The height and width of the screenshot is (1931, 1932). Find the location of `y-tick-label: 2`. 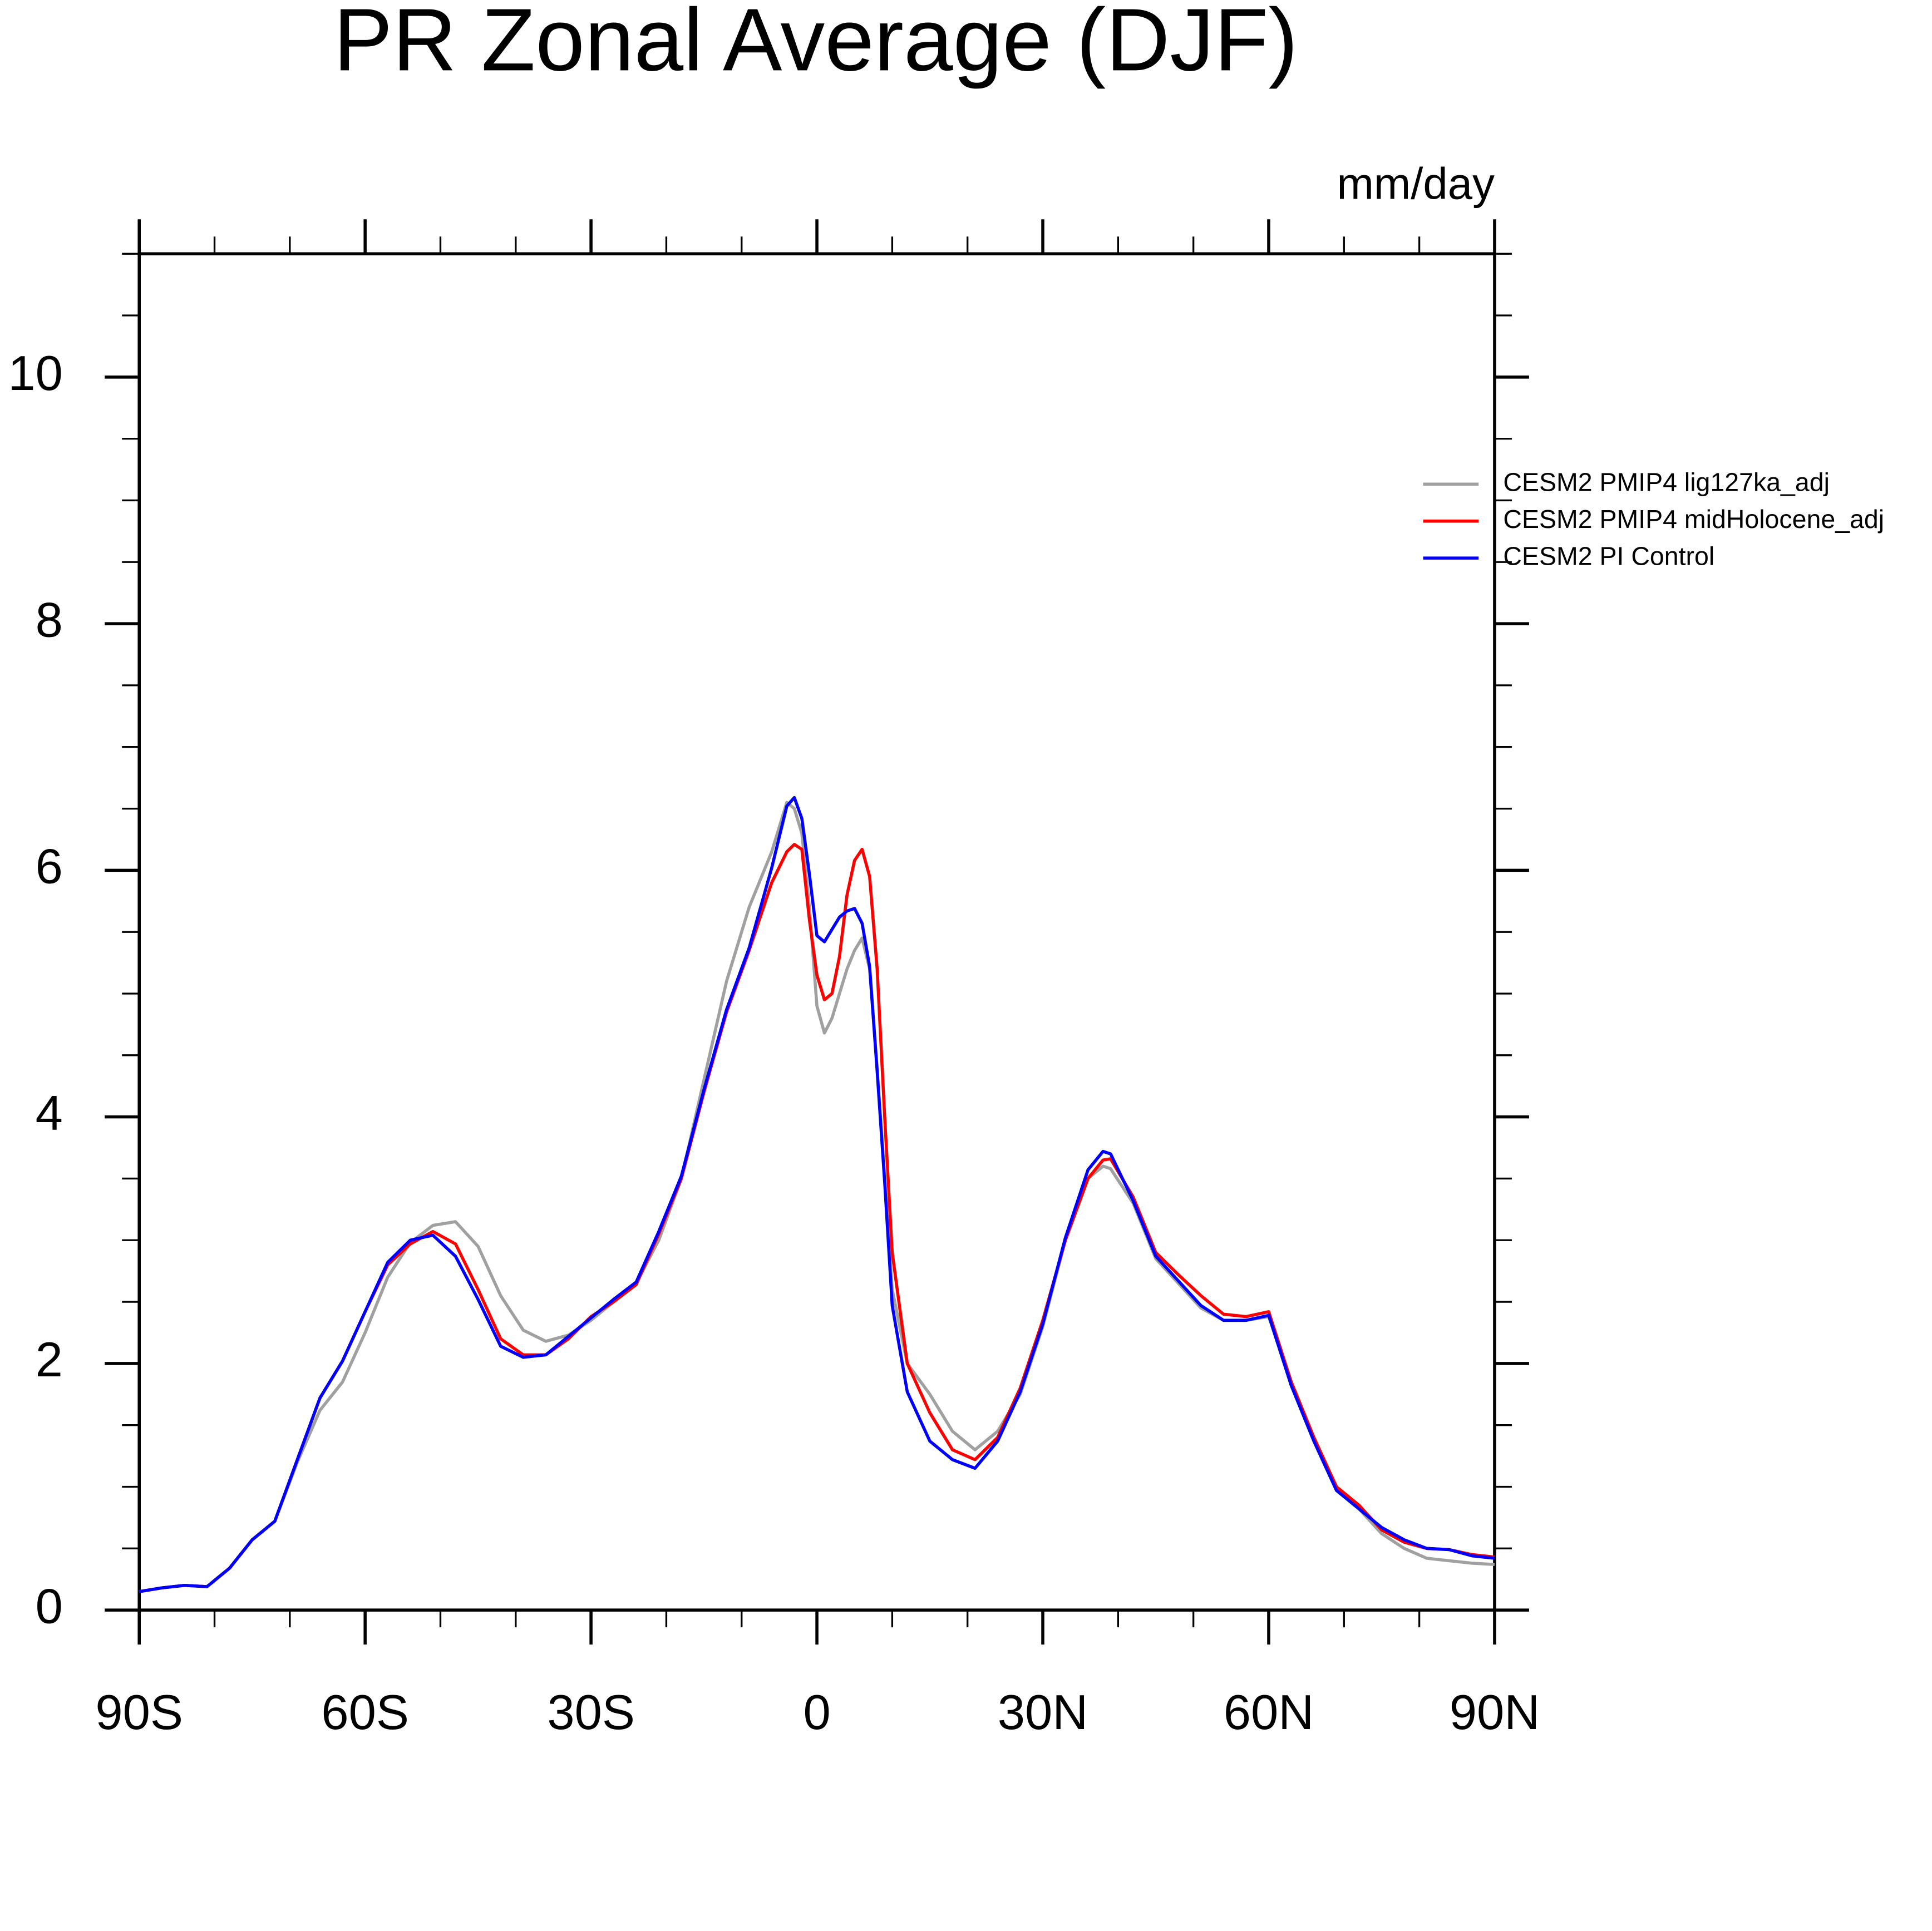

y-tick-label: 2 is located at coordinates (49, 1359).